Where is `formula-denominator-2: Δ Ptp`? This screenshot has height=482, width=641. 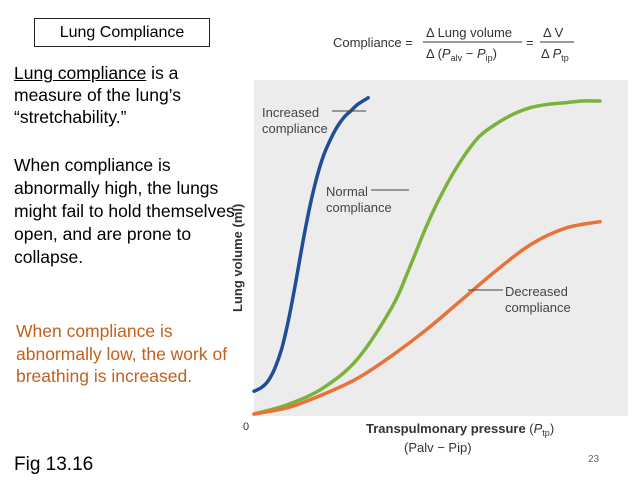 formula-denominator-2: Δ Ptp is located at coordinates (555, 54).